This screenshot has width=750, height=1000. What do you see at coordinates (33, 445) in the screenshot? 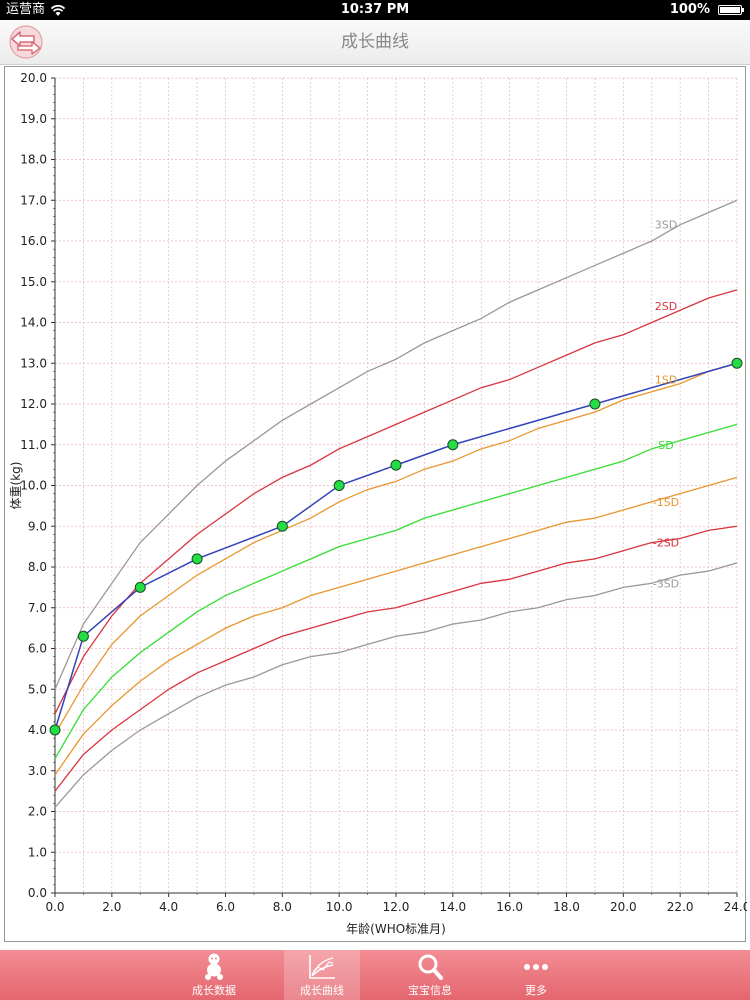
I see `y-tick-label: 11.0` at bounding box center [33, 445].